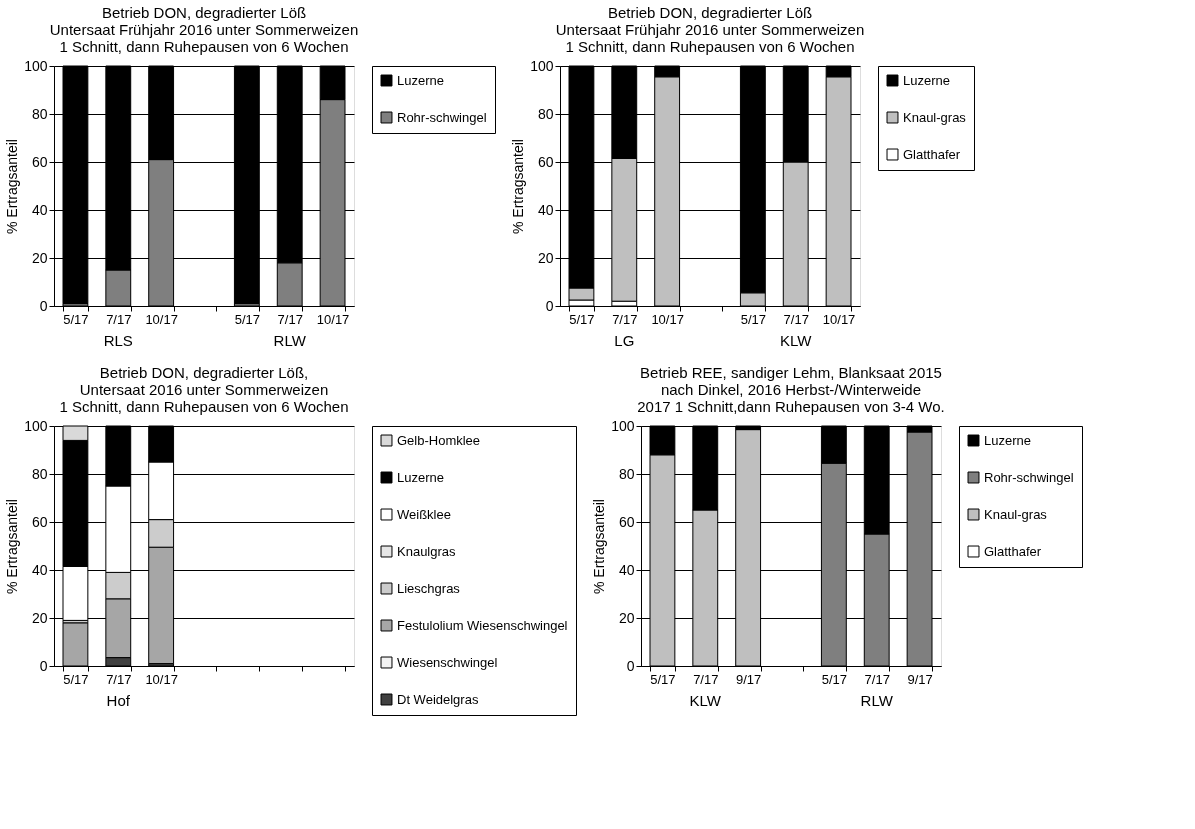 The width and height of the screenshot is (1195, 829). What do you see at coordinates (482, 625) in the screenshot?
I see `legend-label: Festulolium Wiesenschwingel` at bounding box center [482, 625].